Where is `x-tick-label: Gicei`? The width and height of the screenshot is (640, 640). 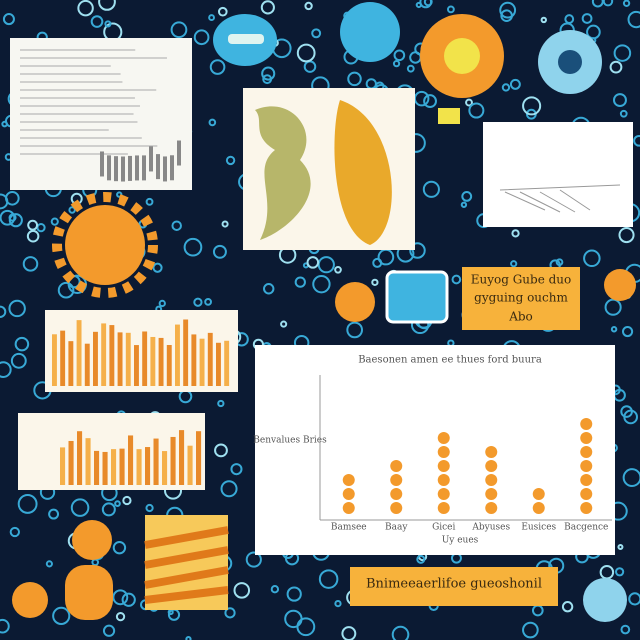
x-tick-label: Gicei is located at coordinates (443, 528).